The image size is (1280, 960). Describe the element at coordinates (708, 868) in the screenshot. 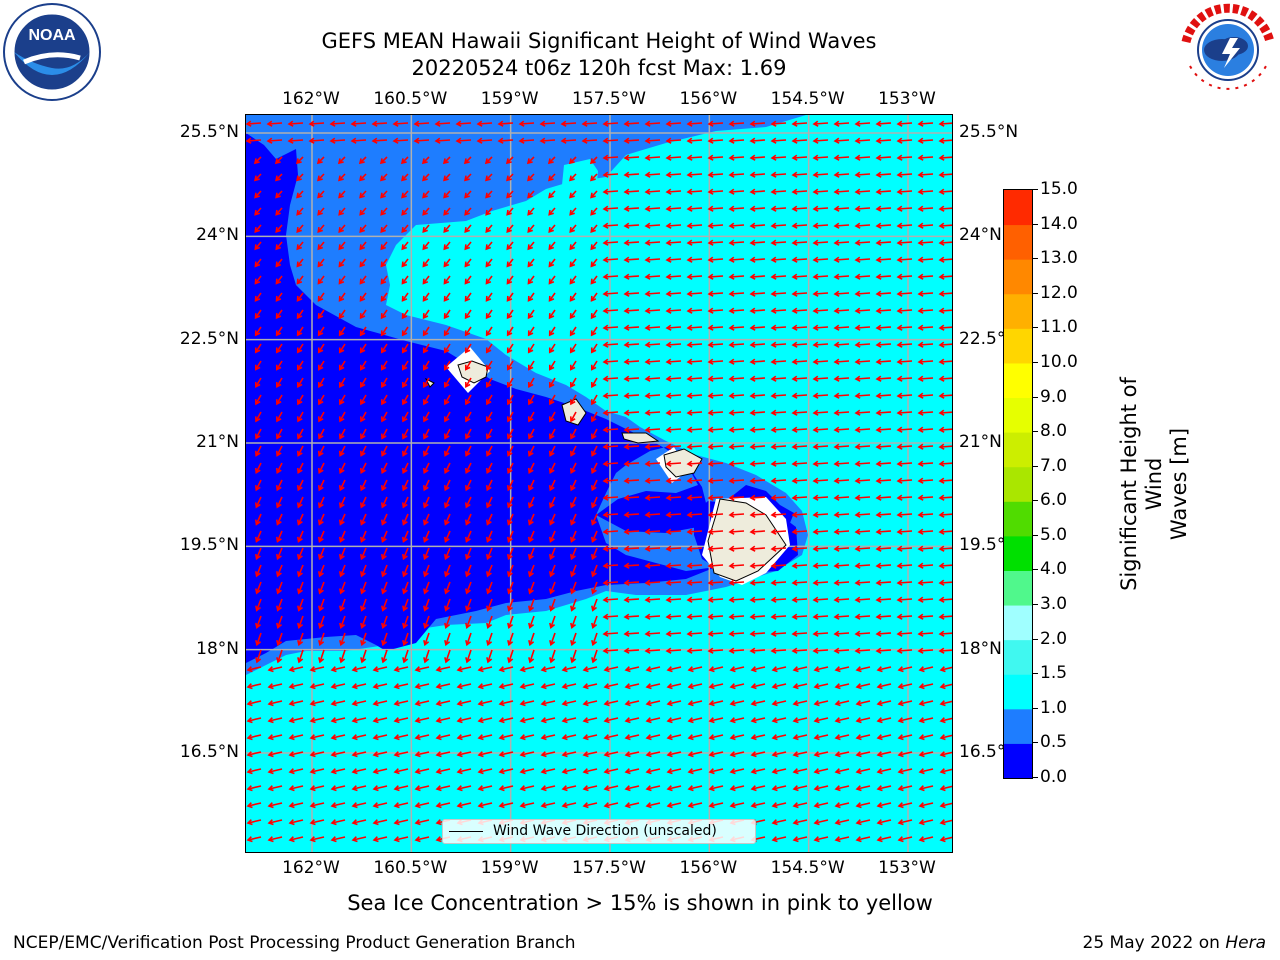

I see `lon-tick-bottom: 156°W` at that location.